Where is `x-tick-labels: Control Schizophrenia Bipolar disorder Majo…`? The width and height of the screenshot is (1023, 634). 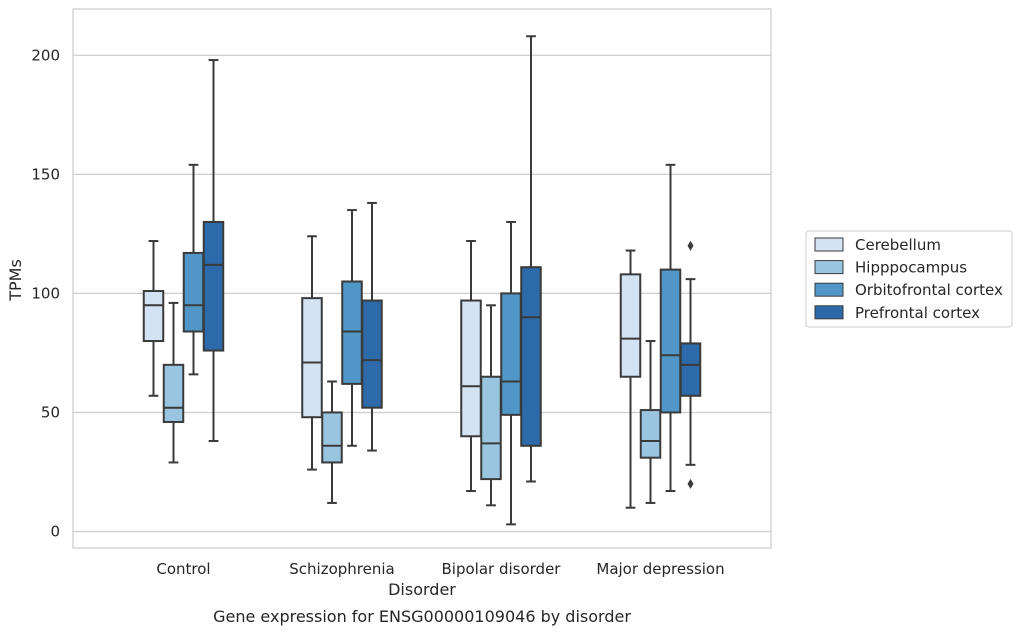 x-tick-labels: Control Schizophrenia Bipolar disorder Majo… is located at coordinates (440, 569).